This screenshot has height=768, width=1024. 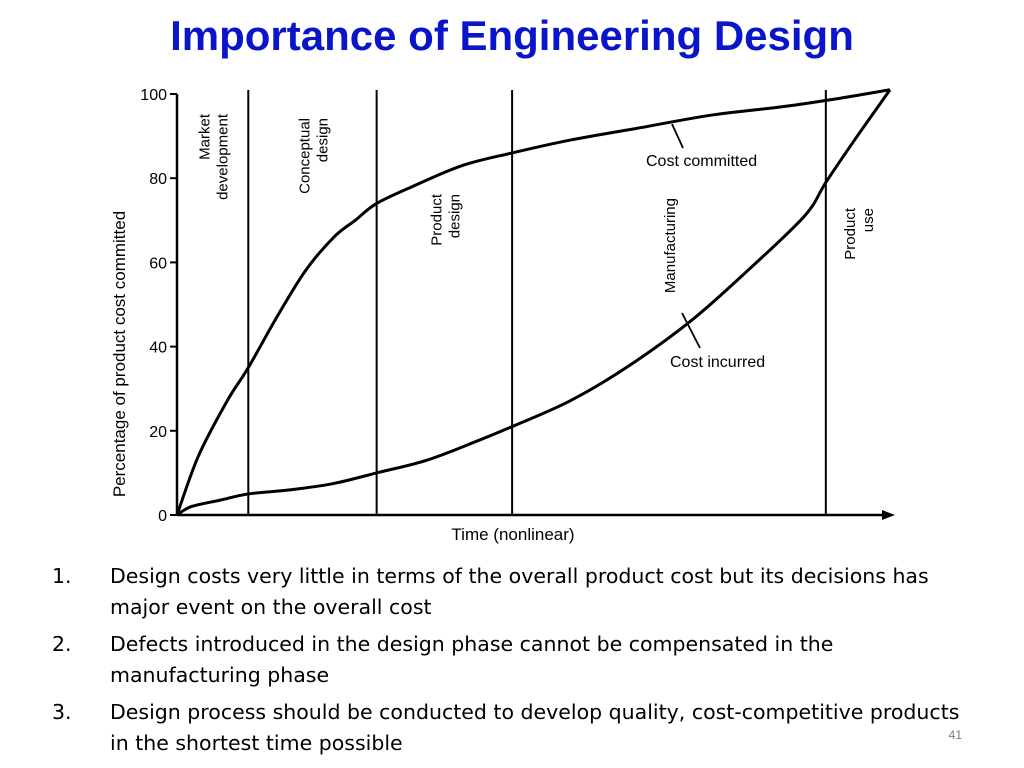 I want to click on y-tick-label: 0, so click(x=162, y=516).